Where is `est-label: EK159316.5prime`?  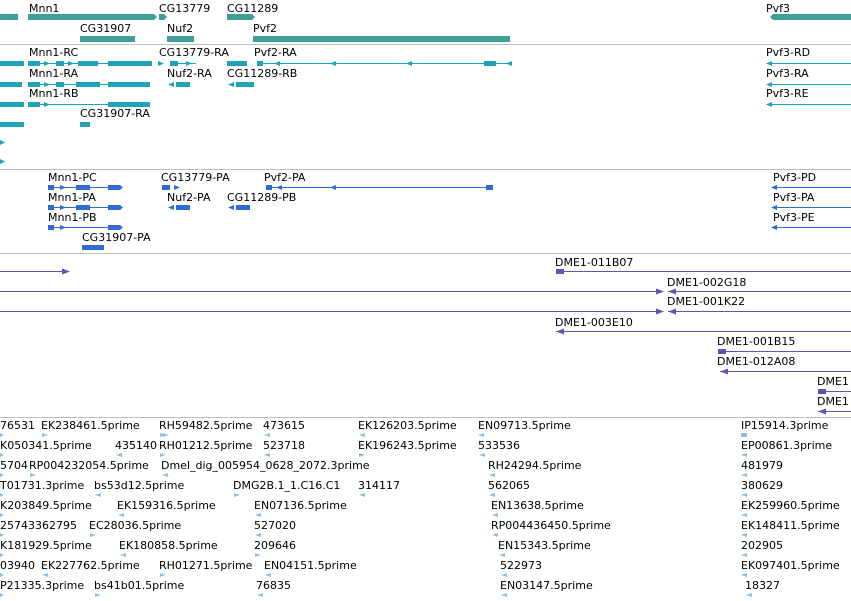 est-label: EK159316.5prime is located at coordinates (166, 505).